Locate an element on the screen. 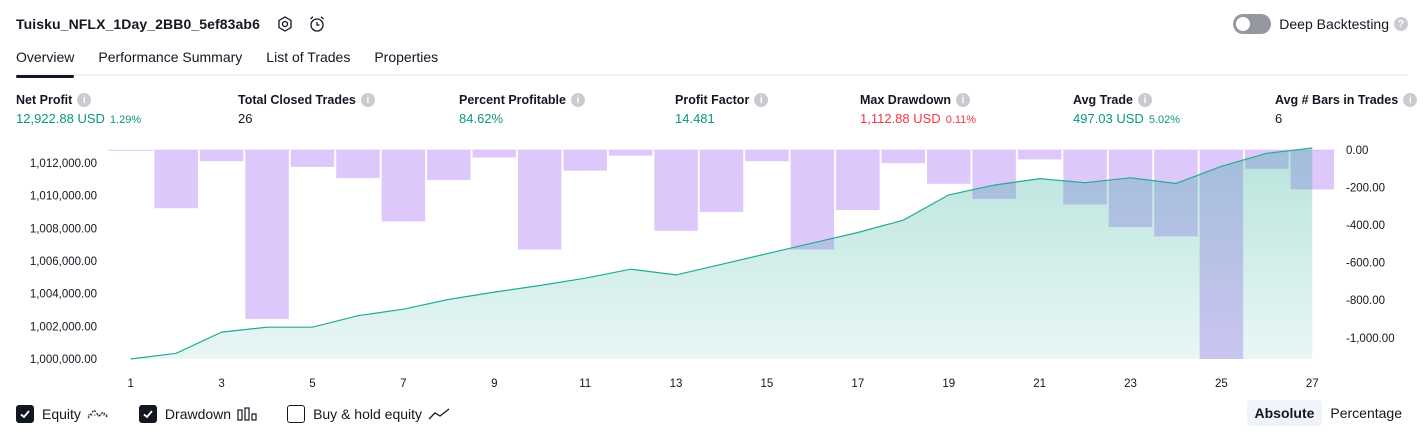 This screenshot has height=438, width=1424. tab-list-of-trades: List of Trades is located at coordinates (308, 57).